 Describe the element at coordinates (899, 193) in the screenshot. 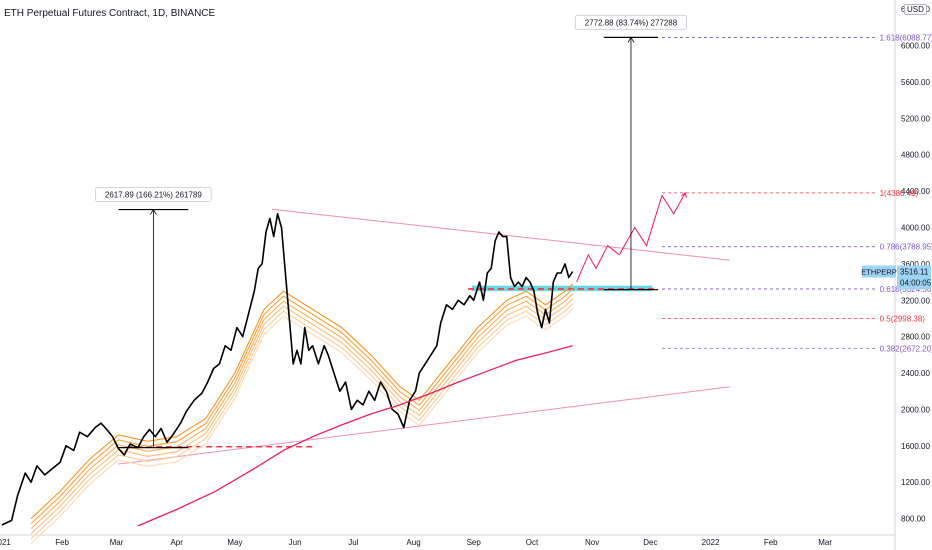

I see `fib-level-label: 1(4380.49)` at that location.